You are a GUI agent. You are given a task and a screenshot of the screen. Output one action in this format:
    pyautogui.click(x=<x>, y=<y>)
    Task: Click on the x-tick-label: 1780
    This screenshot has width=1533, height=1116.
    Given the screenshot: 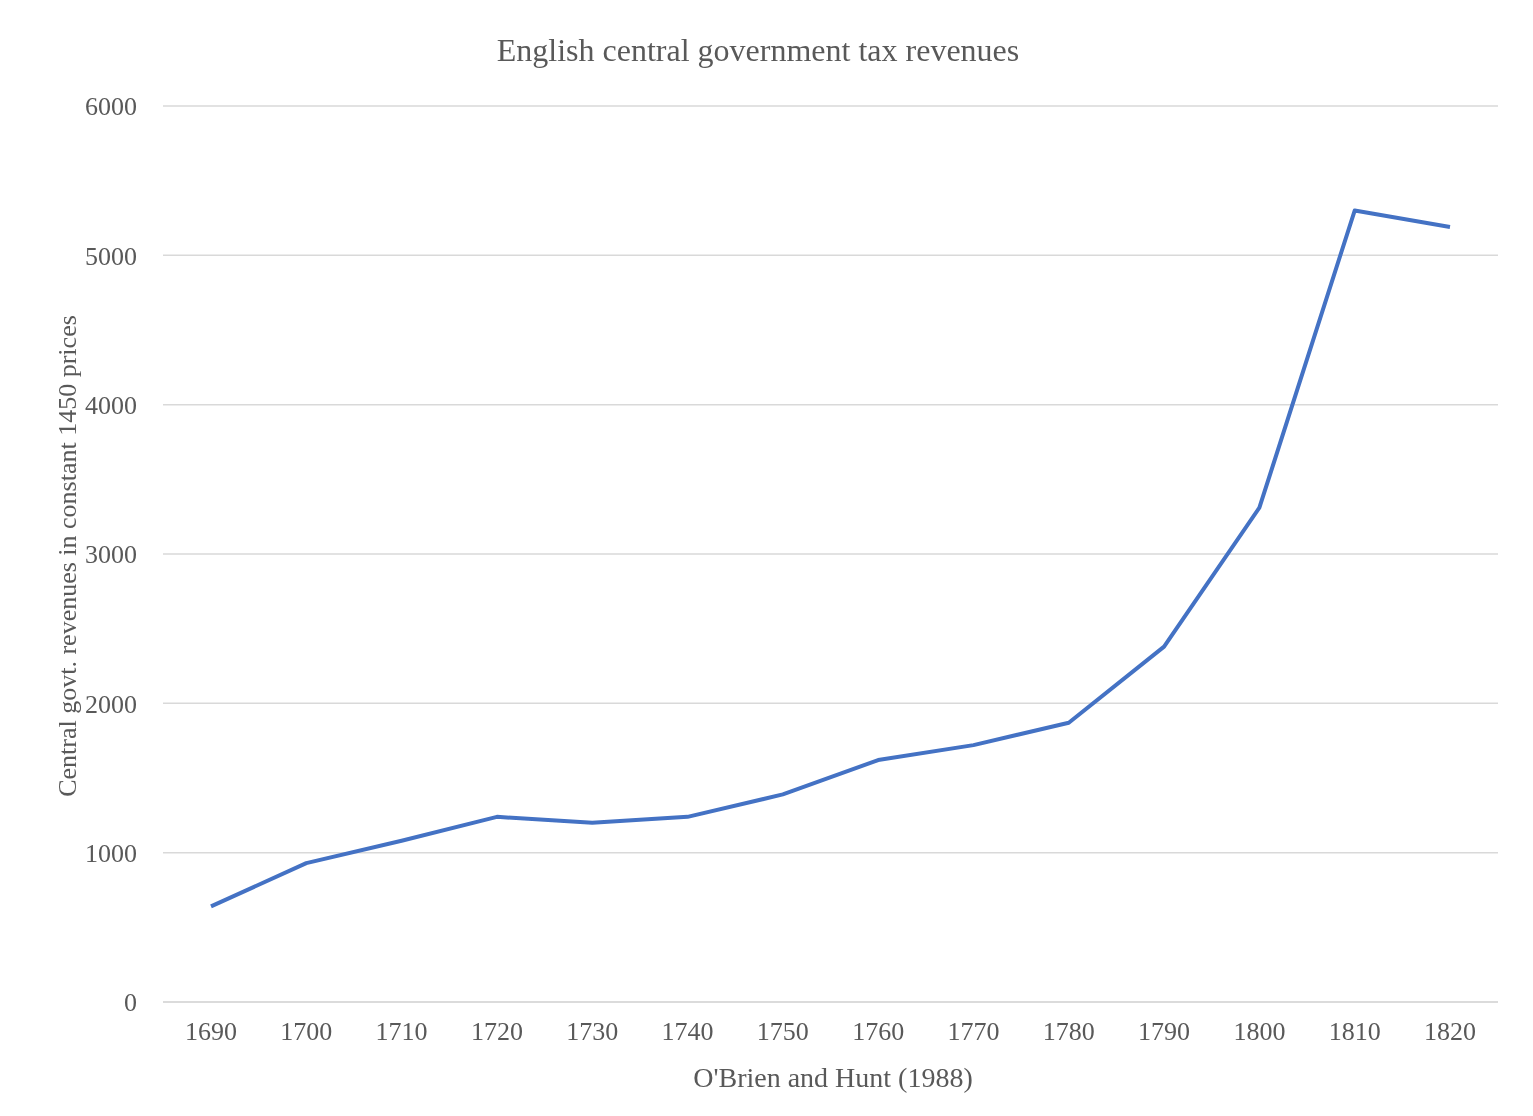 What is the action you would take?
    pyautogui.click(x=1068, y=1032)
    